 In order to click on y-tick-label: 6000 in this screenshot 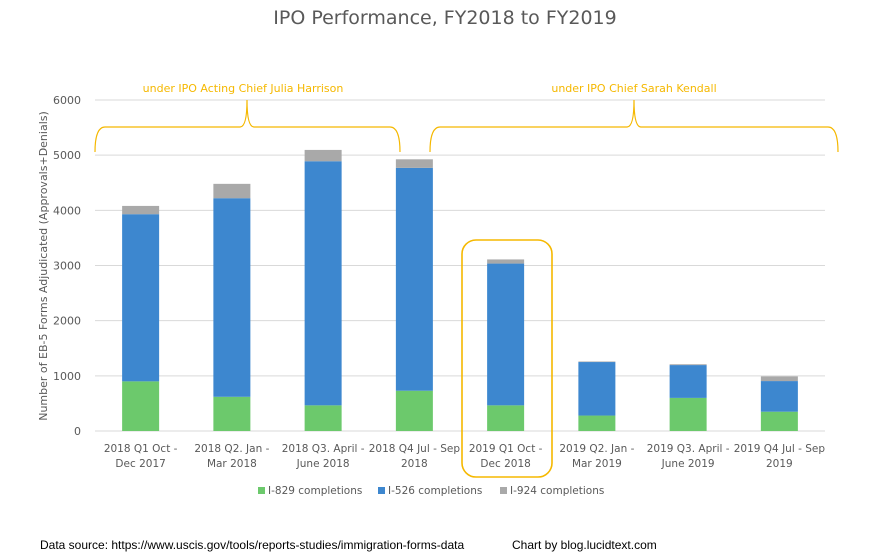, I will do `click(67, 100)`.